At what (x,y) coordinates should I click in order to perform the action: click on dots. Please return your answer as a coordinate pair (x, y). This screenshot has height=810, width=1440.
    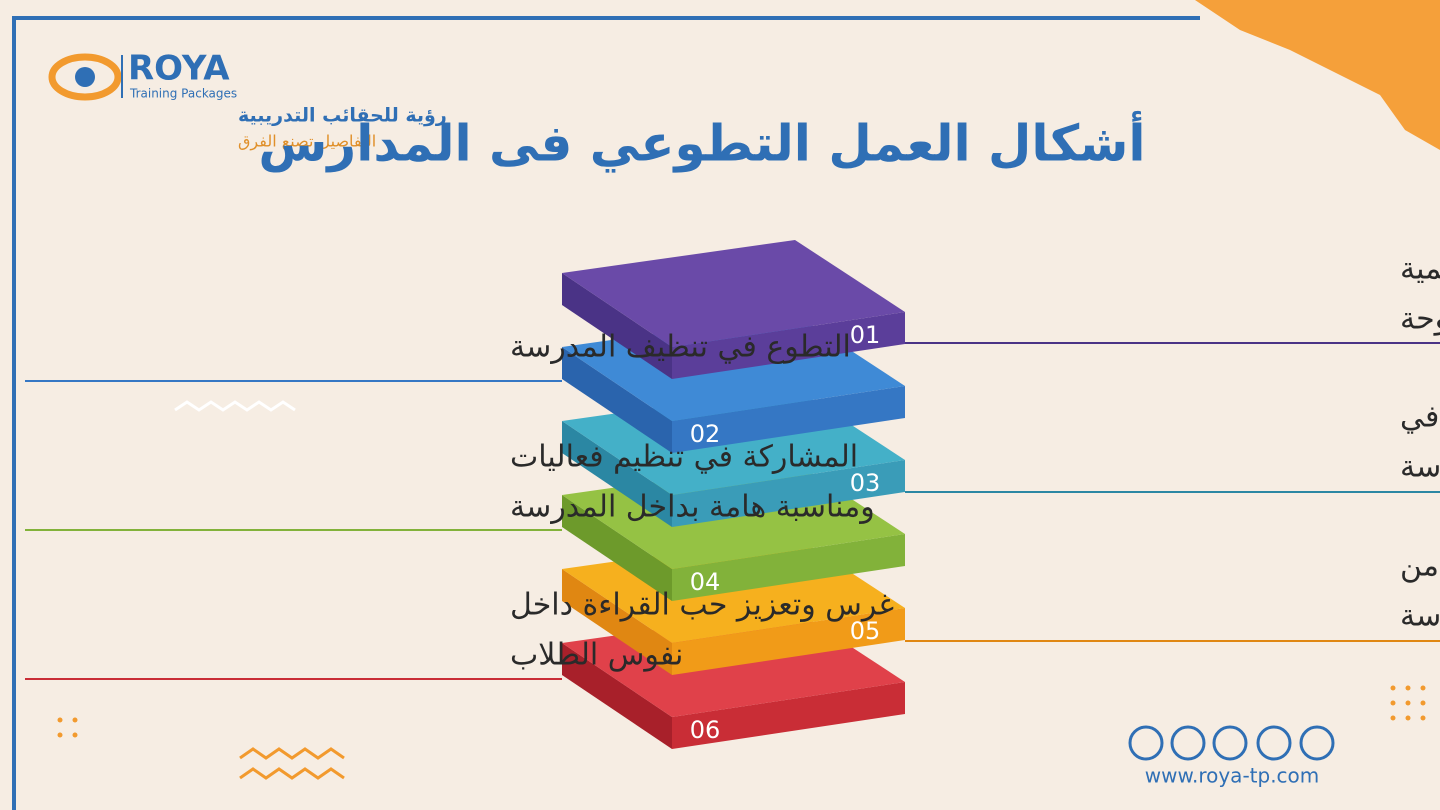
    Looking at the image, I should click on (741, 711).